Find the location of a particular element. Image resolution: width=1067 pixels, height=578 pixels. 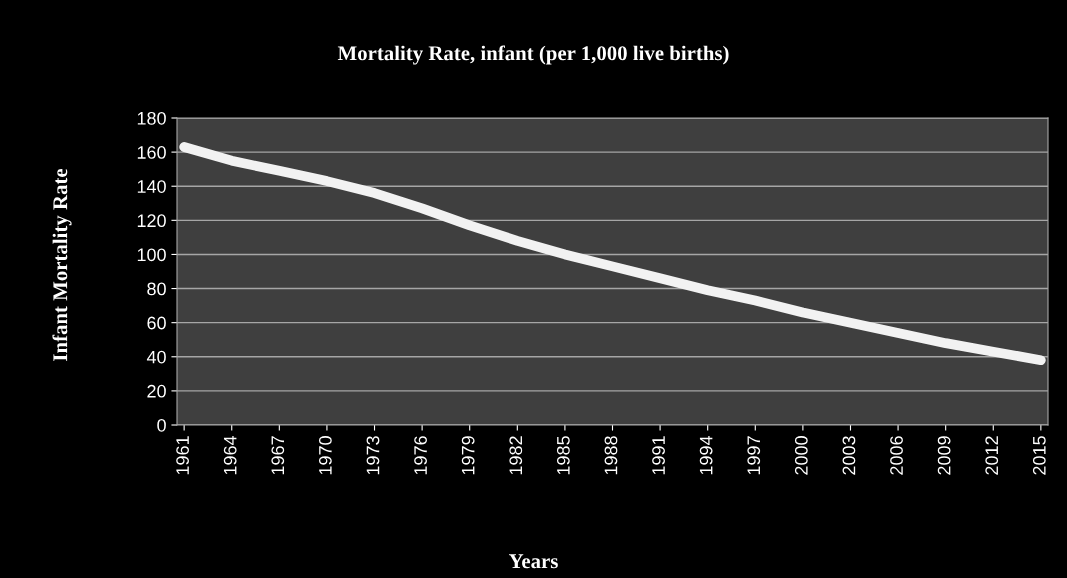

y-tick-label: 160 is located at coordinates (151, 152).